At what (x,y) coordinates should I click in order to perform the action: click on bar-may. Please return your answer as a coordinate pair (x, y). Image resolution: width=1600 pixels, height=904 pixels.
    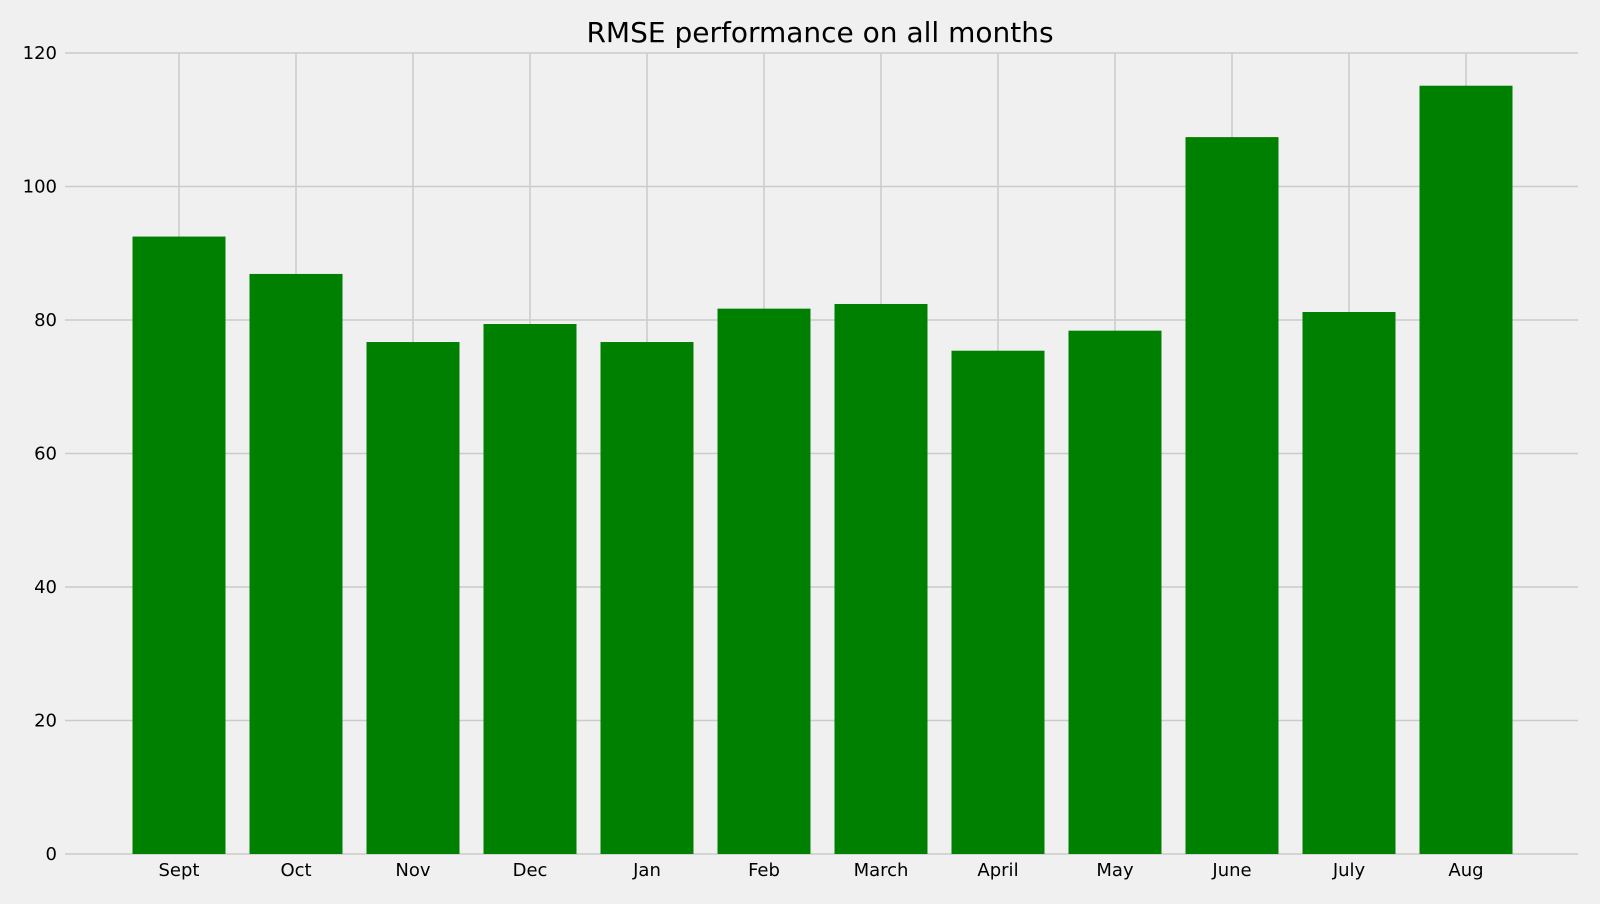
    Looking at the image, I should click on (1115, 592).